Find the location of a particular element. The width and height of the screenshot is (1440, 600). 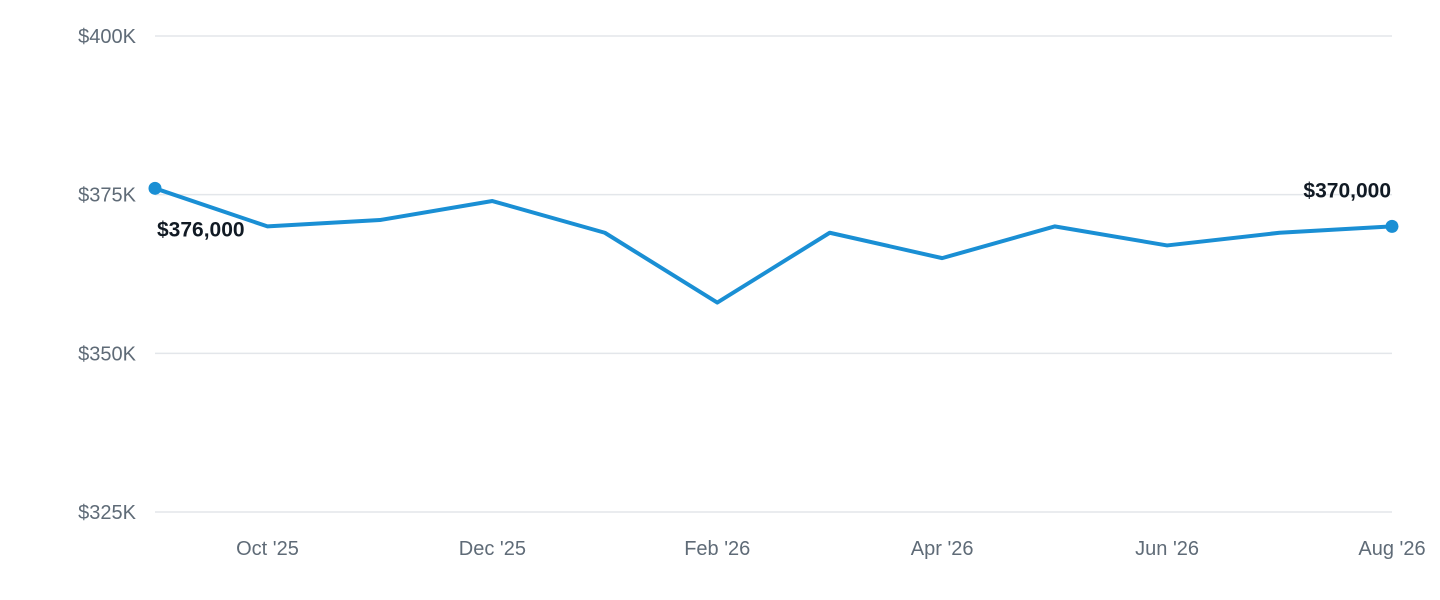

y-tick-label: $400K is located at coordinates (107, 37).